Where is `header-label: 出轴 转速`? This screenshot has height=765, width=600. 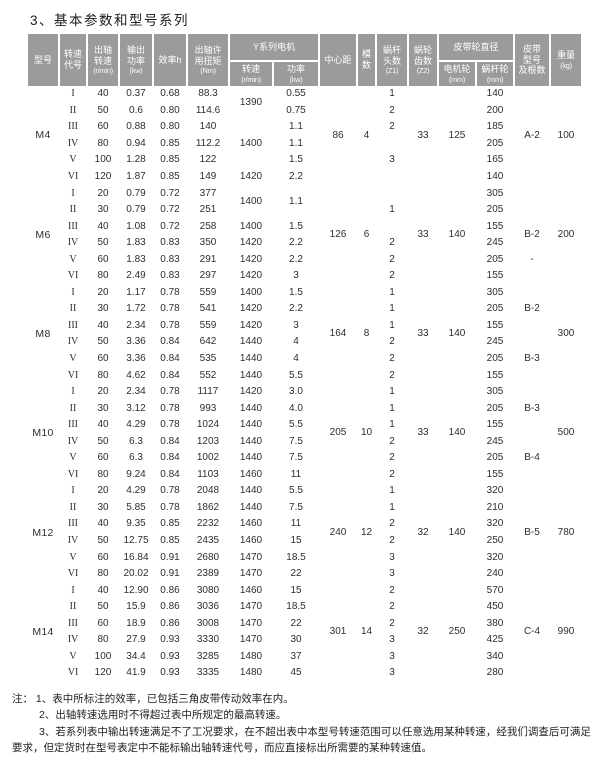
header-label: 出轴 转速 is located at coordinates (102, 55).